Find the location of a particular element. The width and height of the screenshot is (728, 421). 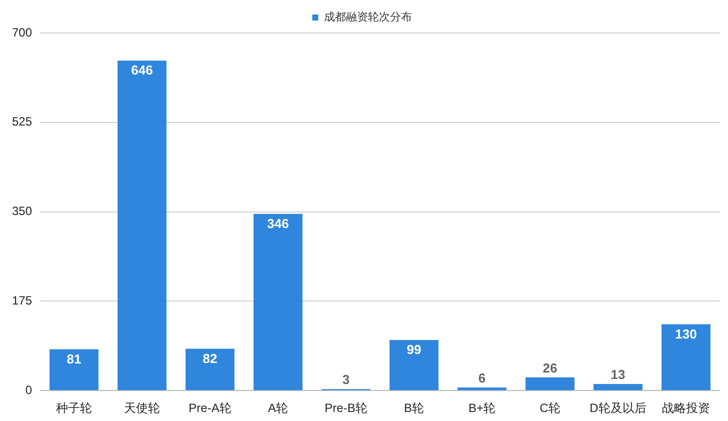

data-label: 346 is located at coordinates (278, 223).